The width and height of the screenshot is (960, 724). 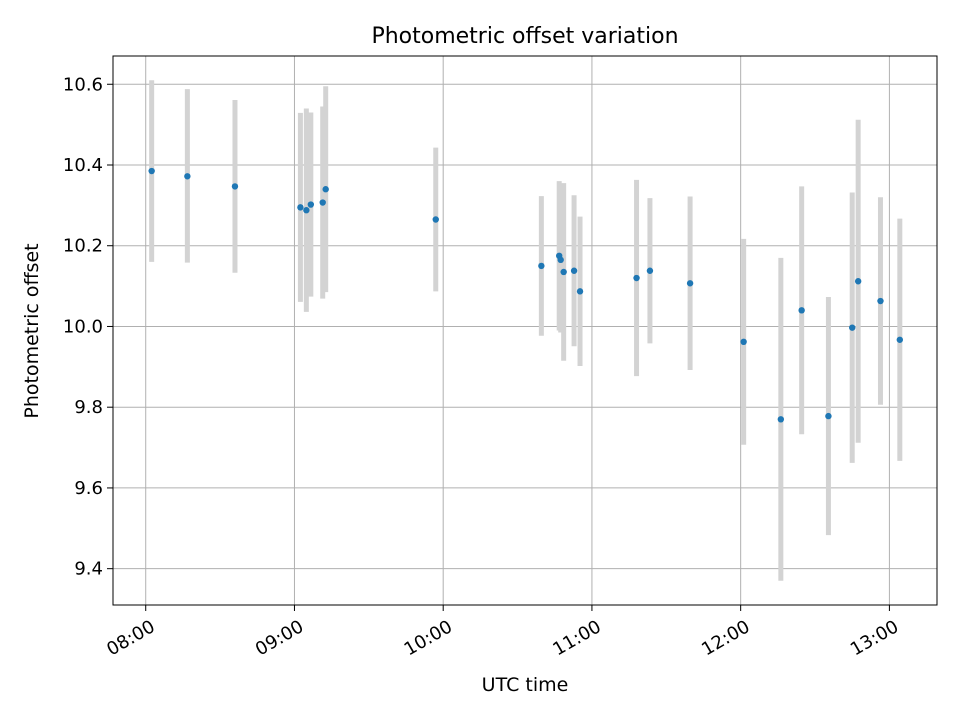 What do you see at coordinates (88, 569) in the screenshot?
I see `y-tick-label: 9.4` at bounding box center [88, 569].